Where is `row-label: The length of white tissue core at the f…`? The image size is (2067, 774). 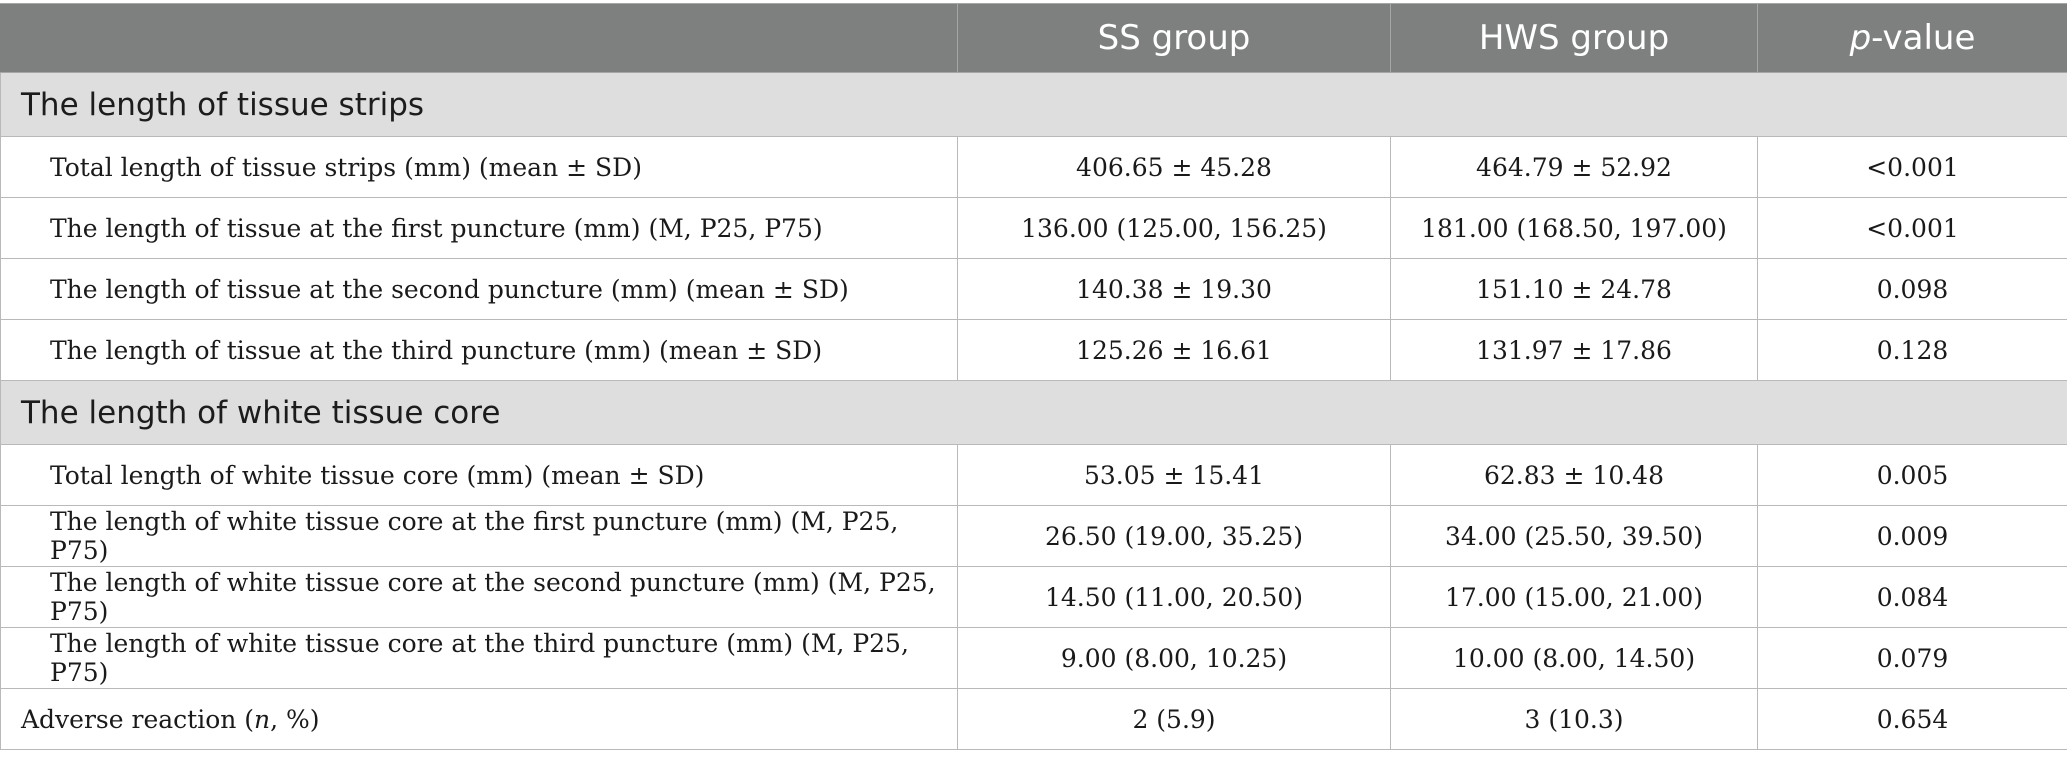
row-label: The length of white tissue core at the f… is located at coordinates (479, 536).